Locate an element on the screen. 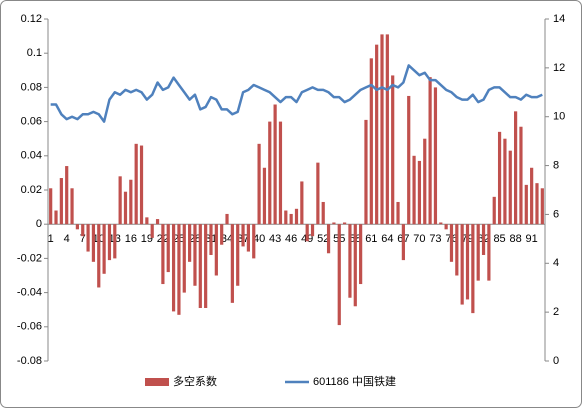  y-tick-label: -0.04 is located at coordinates (29, 293).